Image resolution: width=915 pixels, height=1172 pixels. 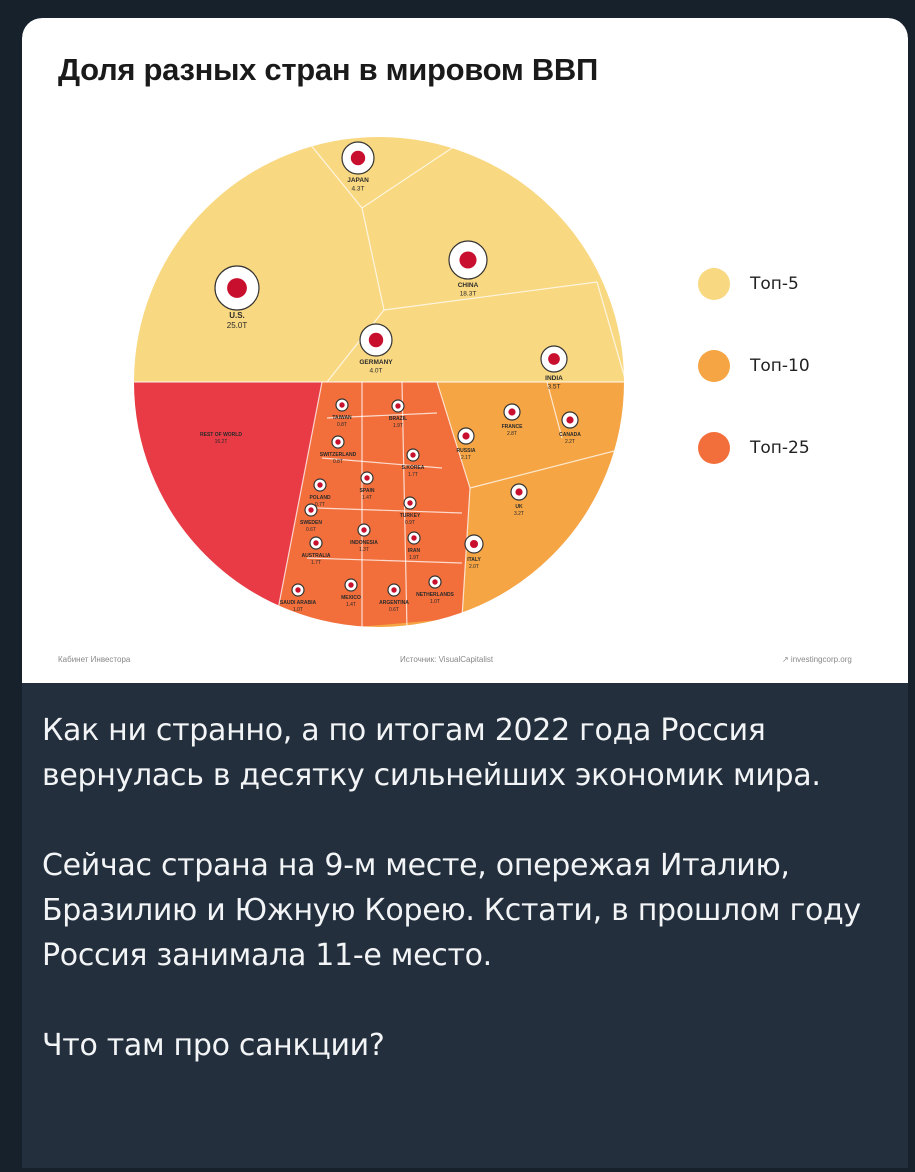 I want to click on cell-country-label: TURKEY, so click(x=410, y=516).